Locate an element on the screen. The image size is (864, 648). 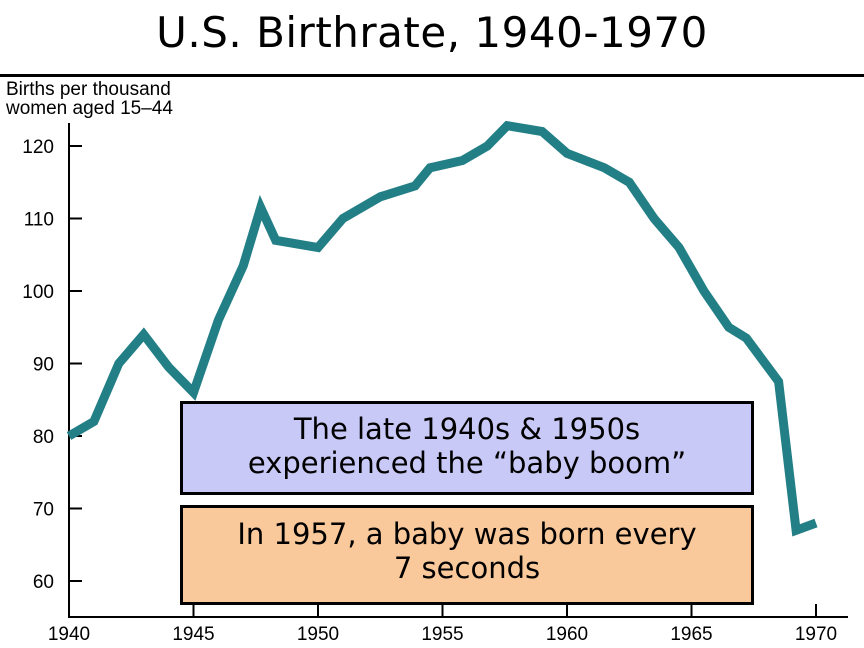
x-tick-label: 1940 is located at coordinates (69, 634).